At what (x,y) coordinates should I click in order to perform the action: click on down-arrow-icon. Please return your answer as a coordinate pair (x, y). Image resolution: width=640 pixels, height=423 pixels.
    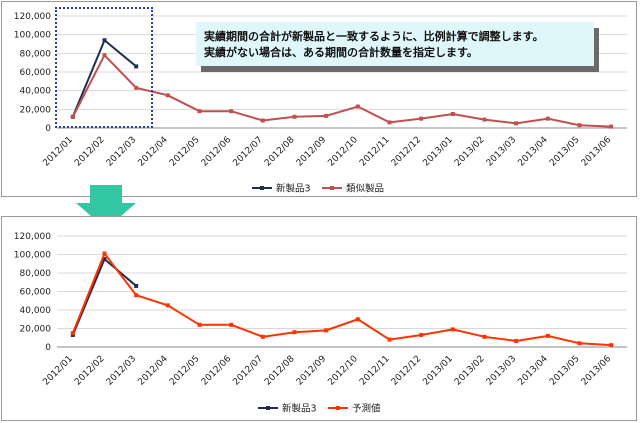
    Looking at the image, I should click on (106, 207).